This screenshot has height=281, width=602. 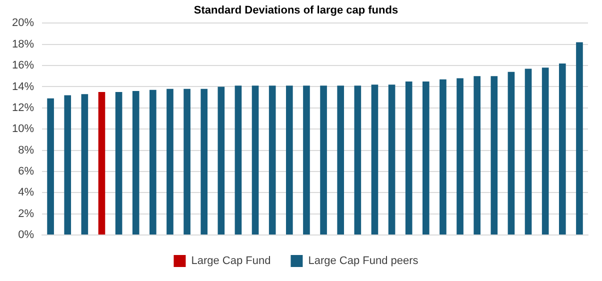 I want to click on y-tick-label: 14%, so click(x=23, y=86).